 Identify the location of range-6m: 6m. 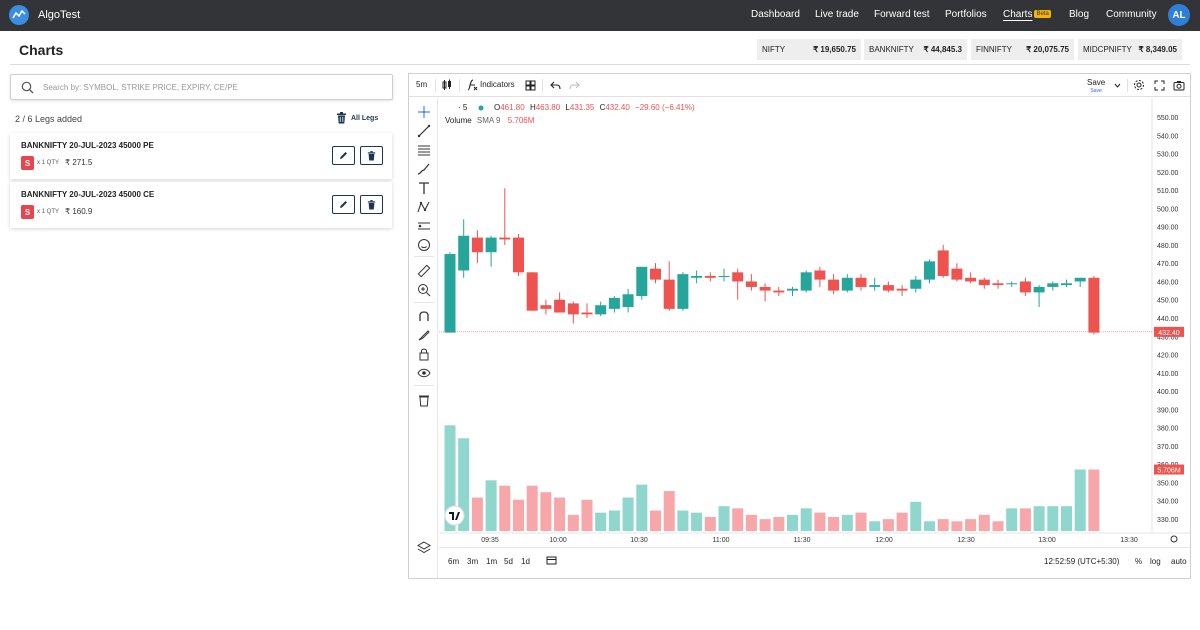
(454, 561).